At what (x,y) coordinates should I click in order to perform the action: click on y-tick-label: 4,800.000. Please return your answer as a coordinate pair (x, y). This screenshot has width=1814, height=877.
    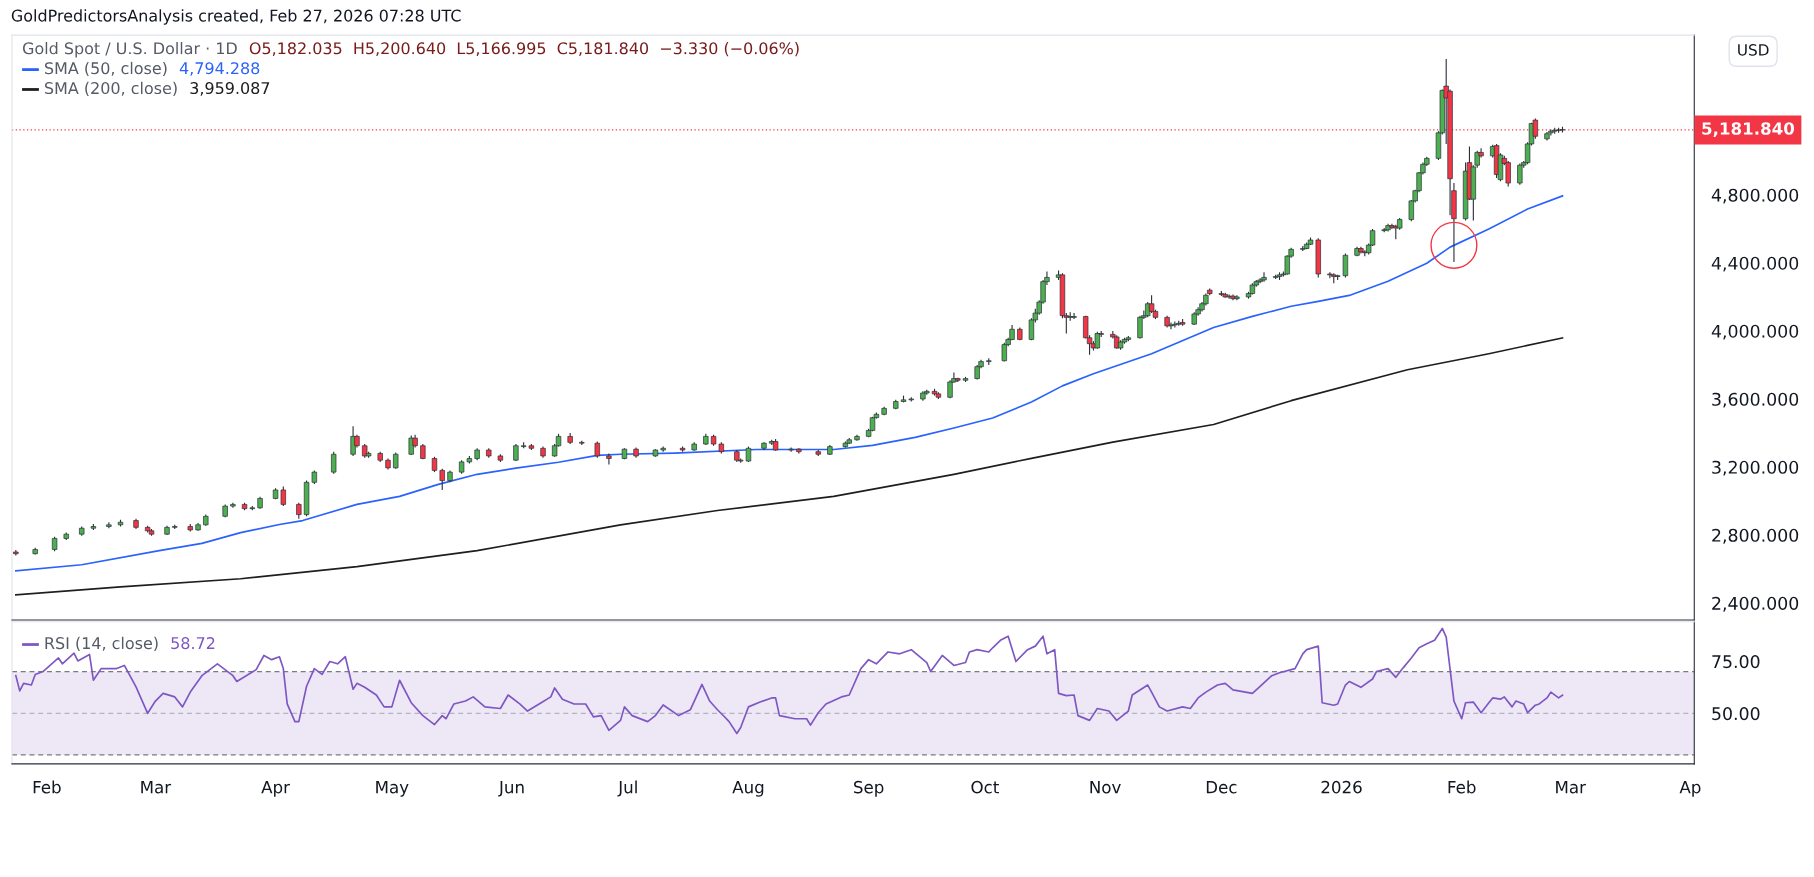
    Looking at the image, I should click on (1755, 196).